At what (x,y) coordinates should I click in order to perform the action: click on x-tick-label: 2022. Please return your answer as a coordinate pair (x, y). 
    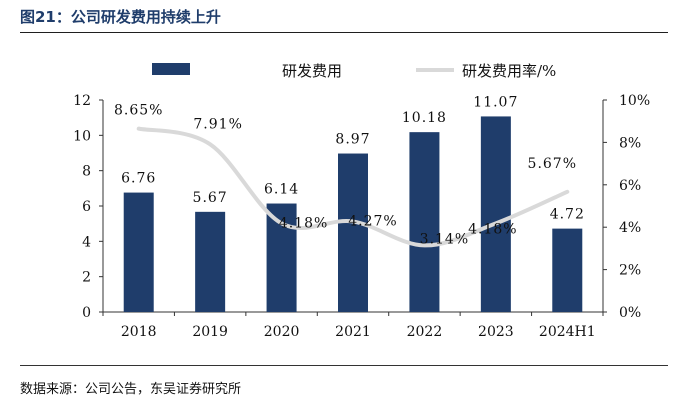
    Looking at the image, I should click on (425, 332).